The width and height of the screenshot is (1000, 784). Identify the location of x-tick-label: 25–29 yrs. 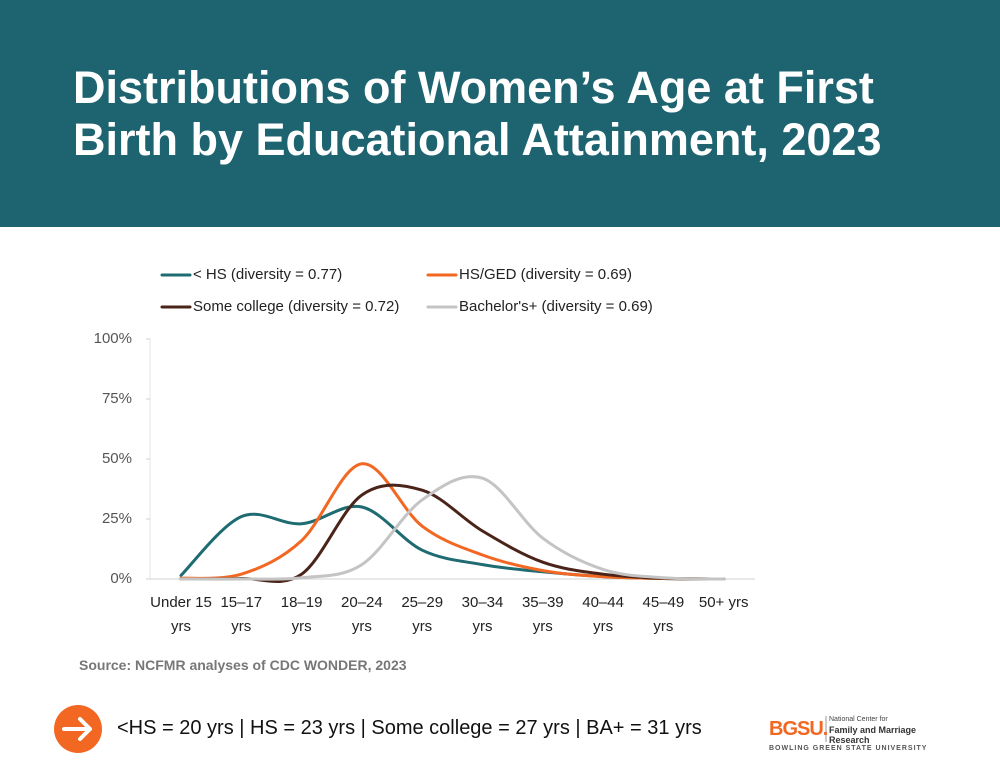
(422, 614).